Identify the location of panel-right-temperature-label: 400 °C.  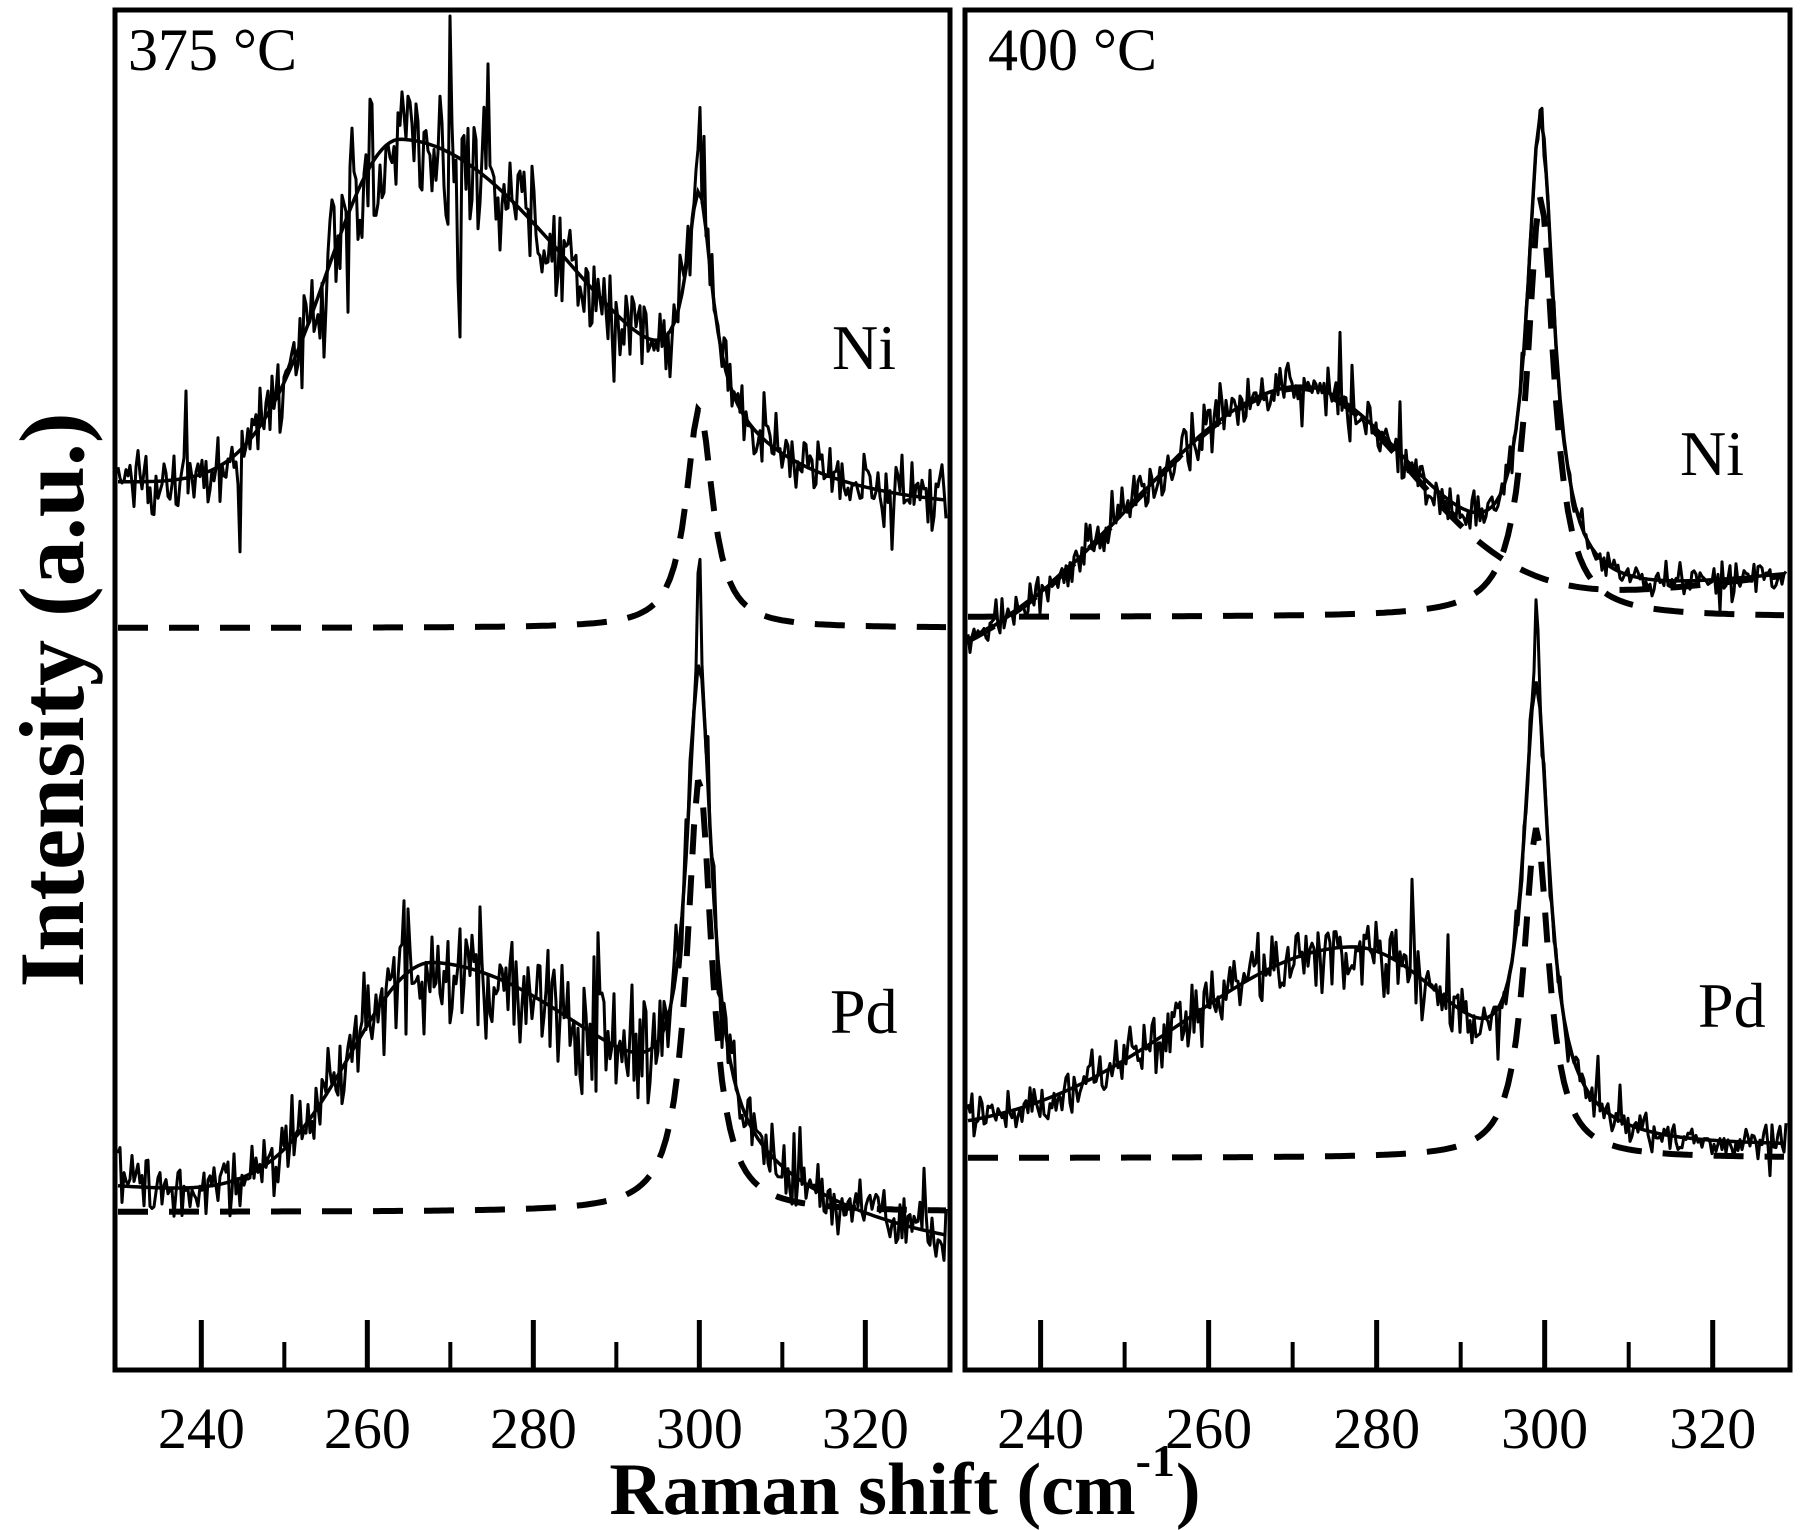
(1073, 50).